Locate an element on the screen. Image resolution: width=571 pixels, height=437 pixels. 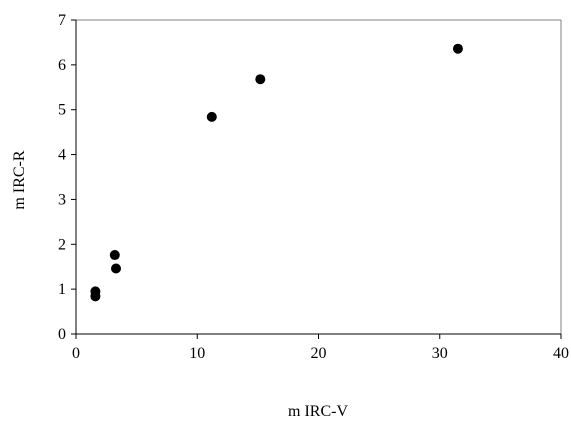
y-tick-label: 1 is located at coordinates (62, 289).